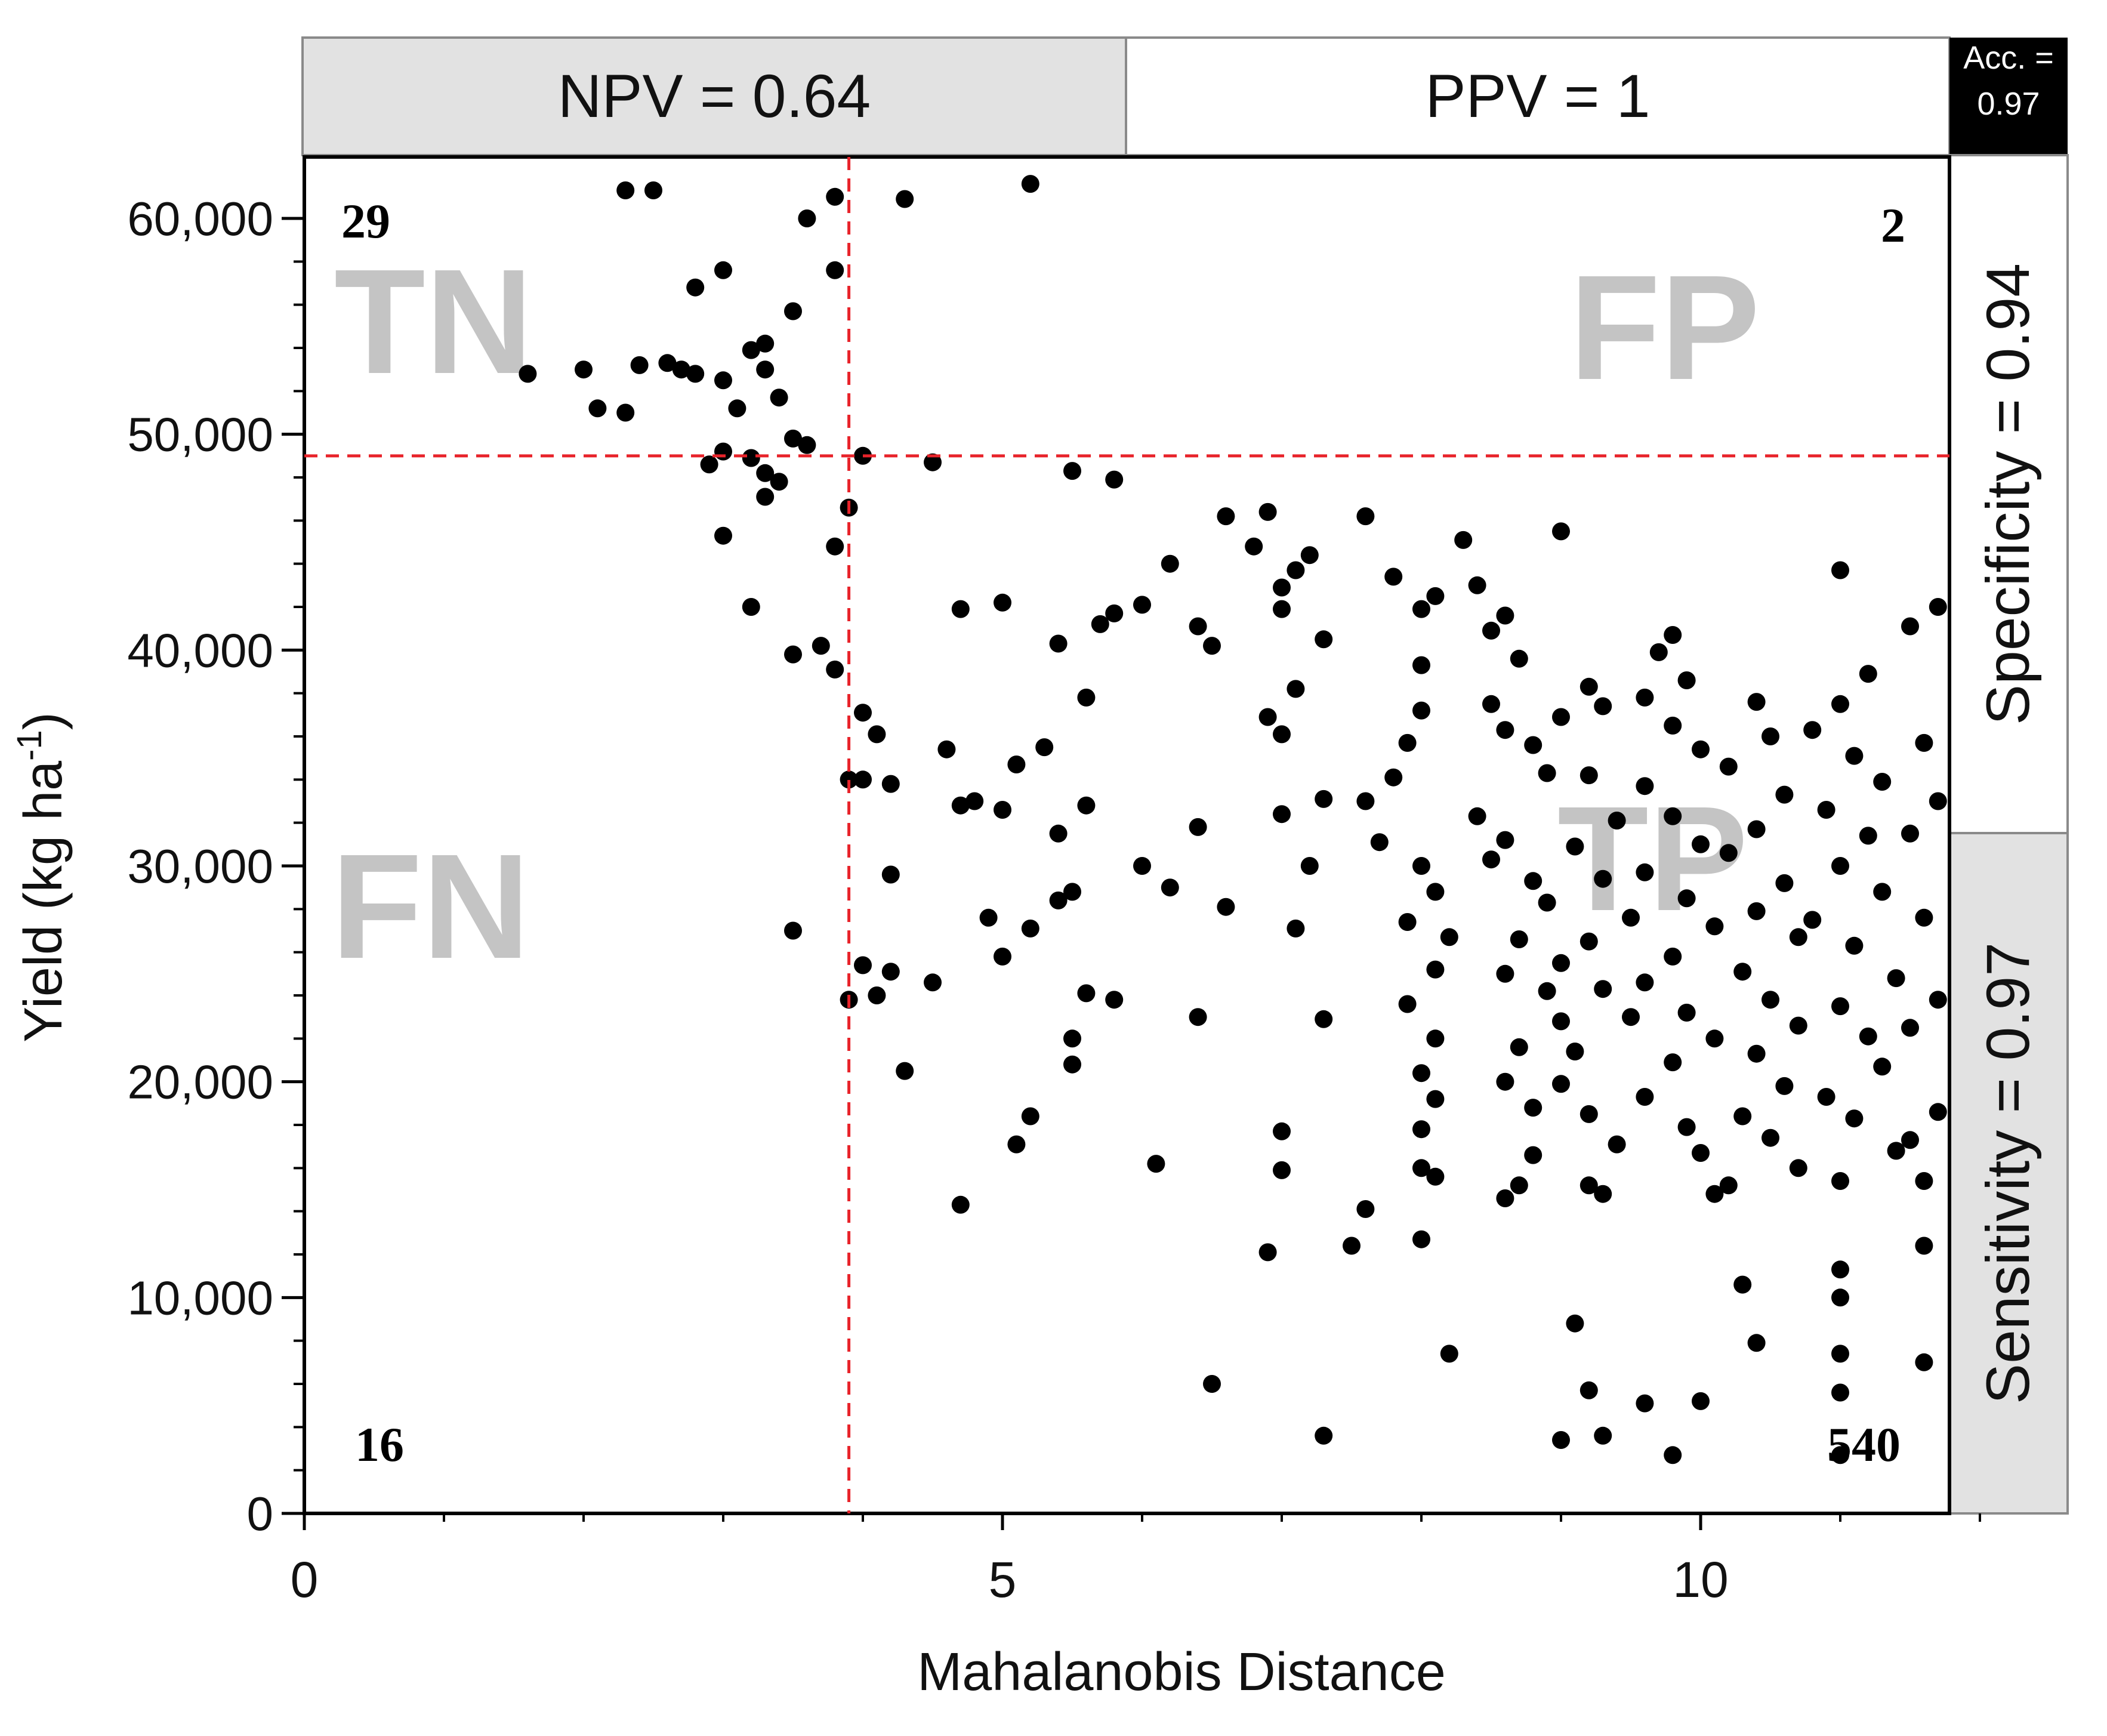 The width and height of the screenshot is (2107, 1736). What do you see at coordinates (1181, 1672) in the screenshot?
I see `x-axis-title: Mahalanobis Distance` at bounding box center [1181, 1672].